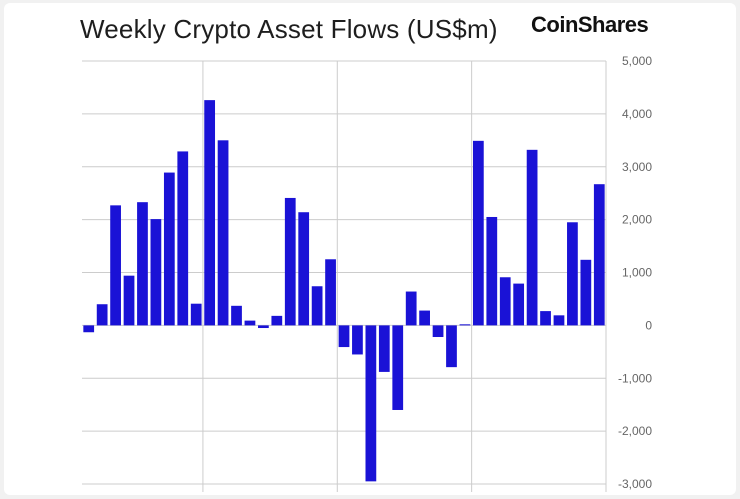 This screenshot has height=499, width=740. What do you see at coordinates (289, 29) in the screenshot?
I see `chart-title: Weekly Crypto Asset Flows (US$m)` at bounding box center [289, 29].